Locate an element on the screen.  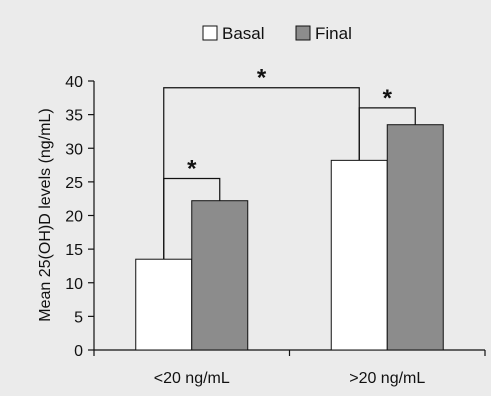
y-tick-label: 20 is located at coordinates (74, 217).